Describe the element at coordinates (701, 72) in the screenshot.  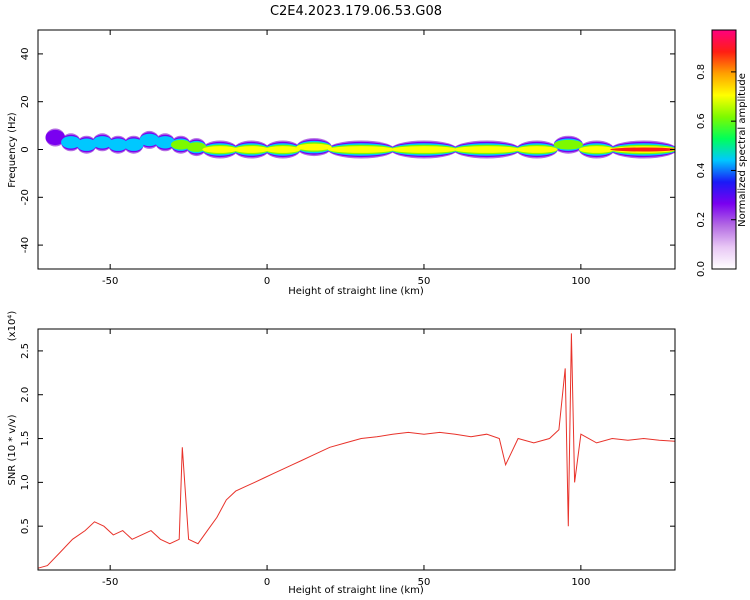
I see `colorbar-tick-label: 0.8` at that location.